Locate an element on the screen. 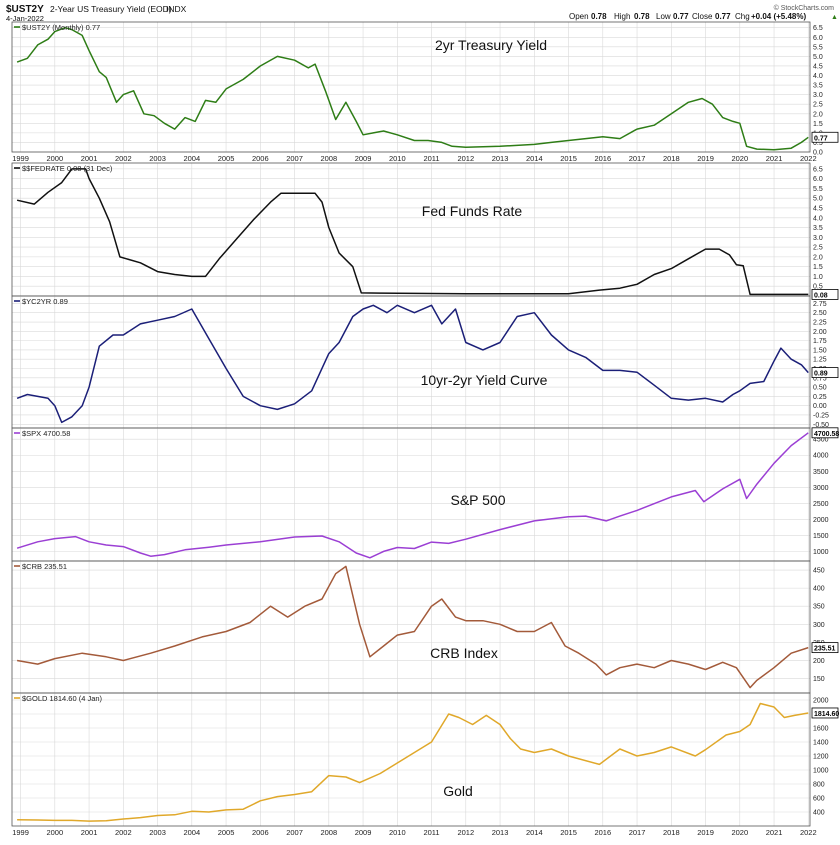  y-tick-label: 2.50 is located at coordinates (820, 313).